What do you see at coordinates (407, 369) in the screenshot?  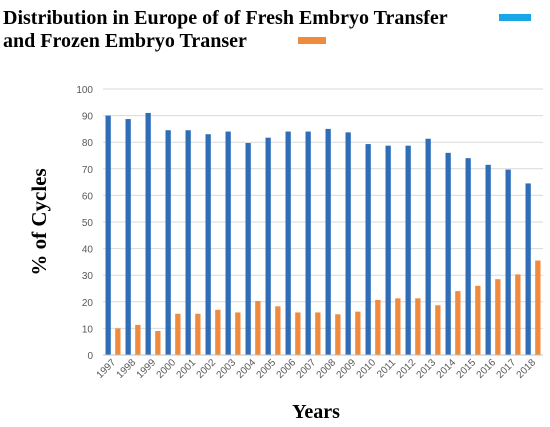 I see `x-tick-label: 2012` at bounding box center [407, 369].